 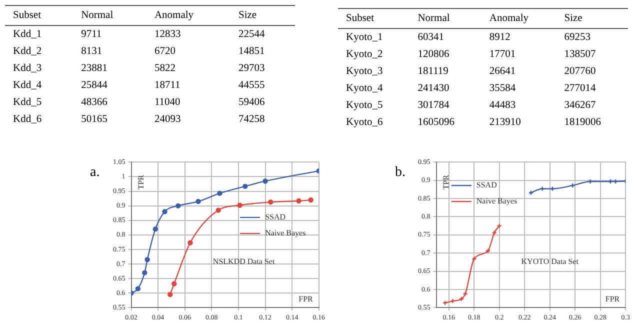 What do you see at coordinates (433, 55) in the screenshot?
I see `data-label: 120806` at bounding box center [433, 55].